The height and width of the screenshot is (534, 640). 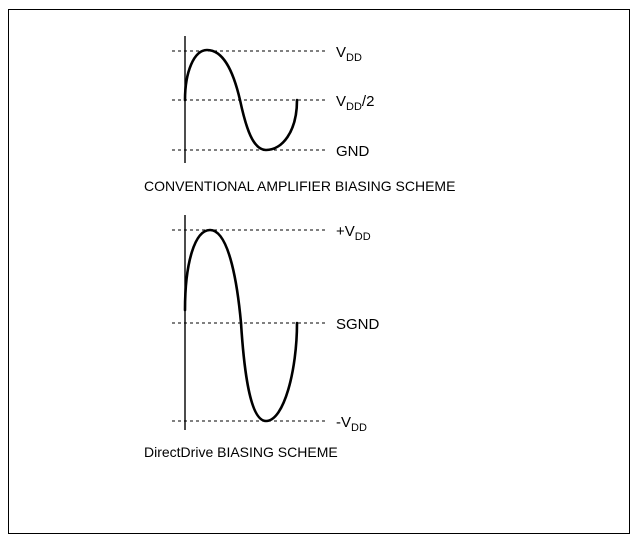 What do you see at coordinates (299, 186) in the screenshot?
I see `conventional-caption: CONVENTIONAL AMPLIFIER BIASING SCHEME` at bounding box center [299, 186].